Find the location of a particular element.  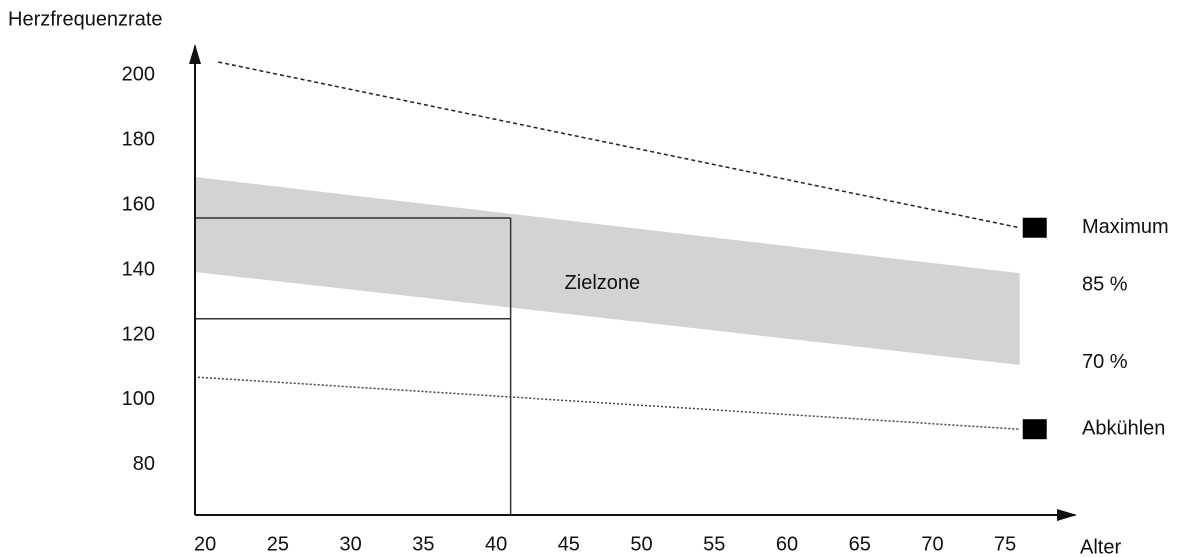

lower-label: 70 % is located at coordinates (1105, 362).